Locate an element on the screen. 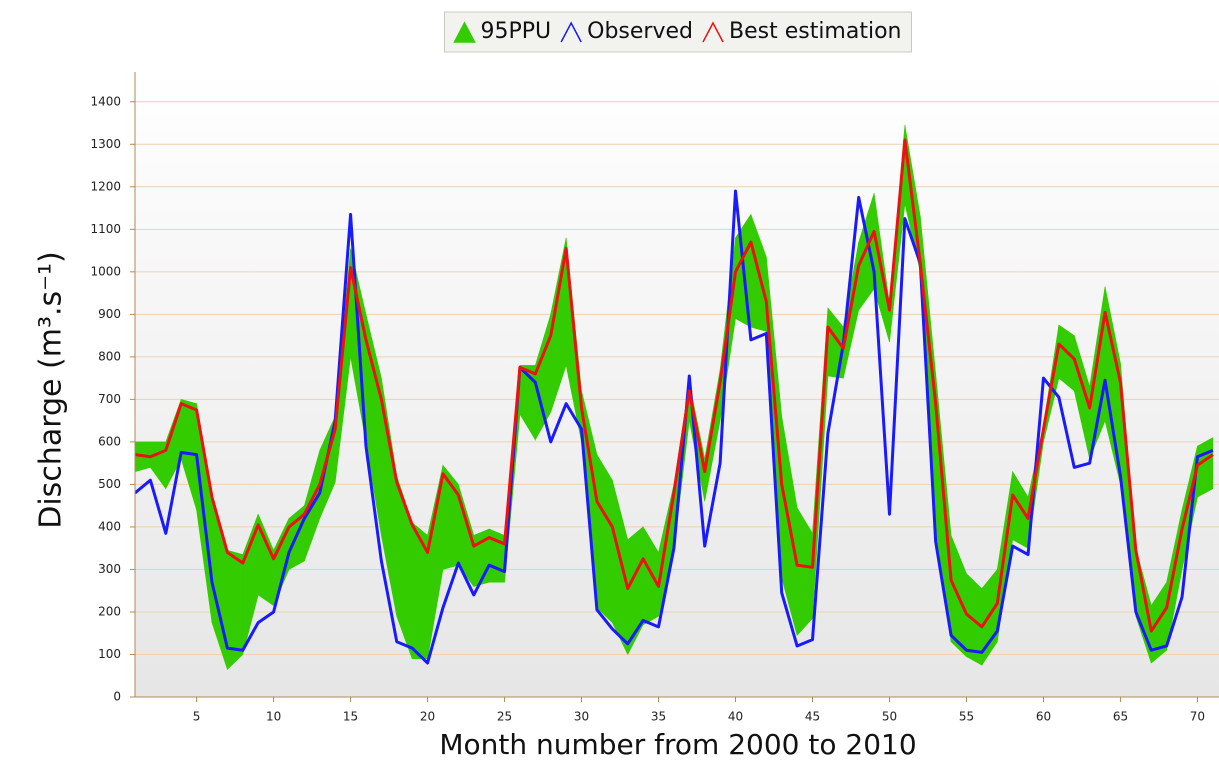 This screenshot has height=769, width=1219. x-tick-label: 25 is located at coordinates (504, 717).